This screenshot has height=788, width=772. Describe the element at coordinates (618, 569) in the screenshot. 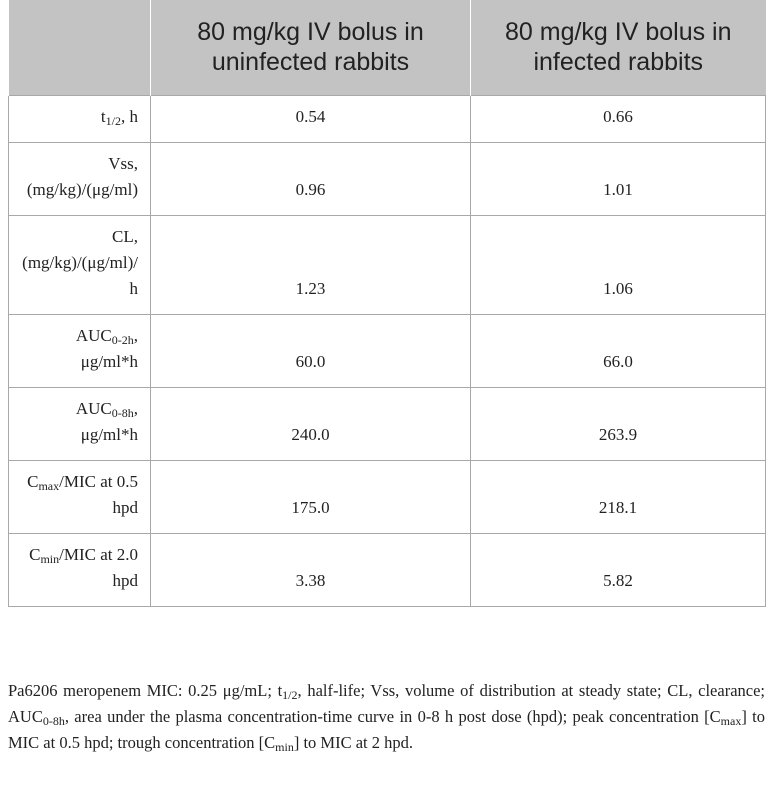

I see `cell-value: 5.82` at that location.